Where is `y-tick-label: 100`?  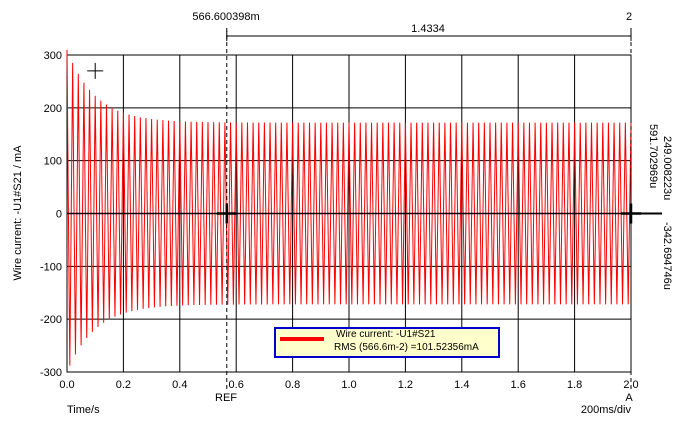
y-tick-label: 100 is located at coordinates (53, 162).